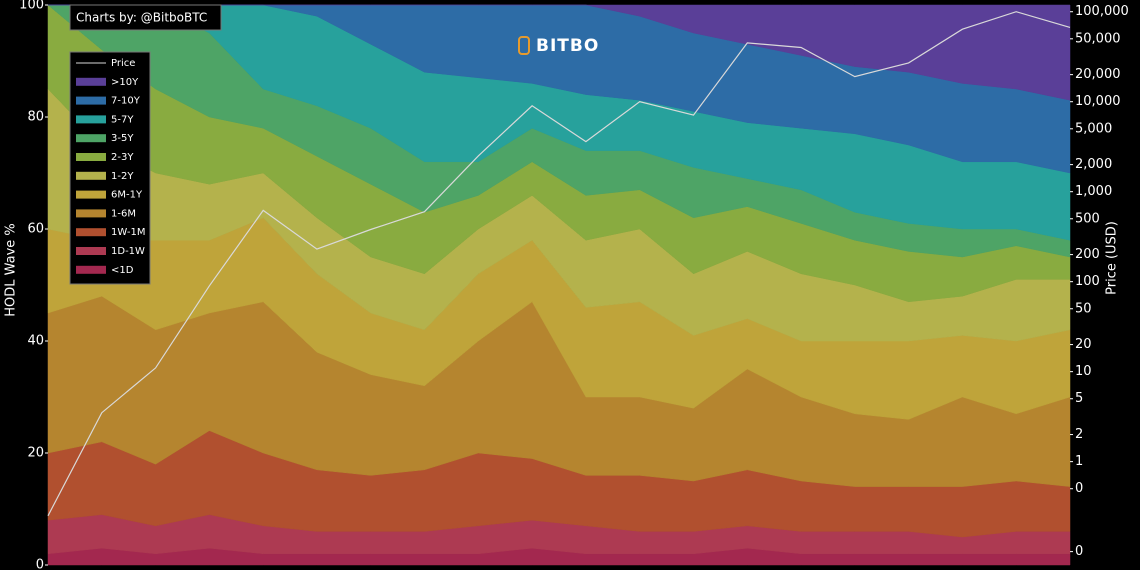 Image resolution: width=1140 pixels, height=570 pixels. Describe the element at coordinates (11, 270) in the screenshot. I see `y-axis-label: HODL Wave %` at that location.